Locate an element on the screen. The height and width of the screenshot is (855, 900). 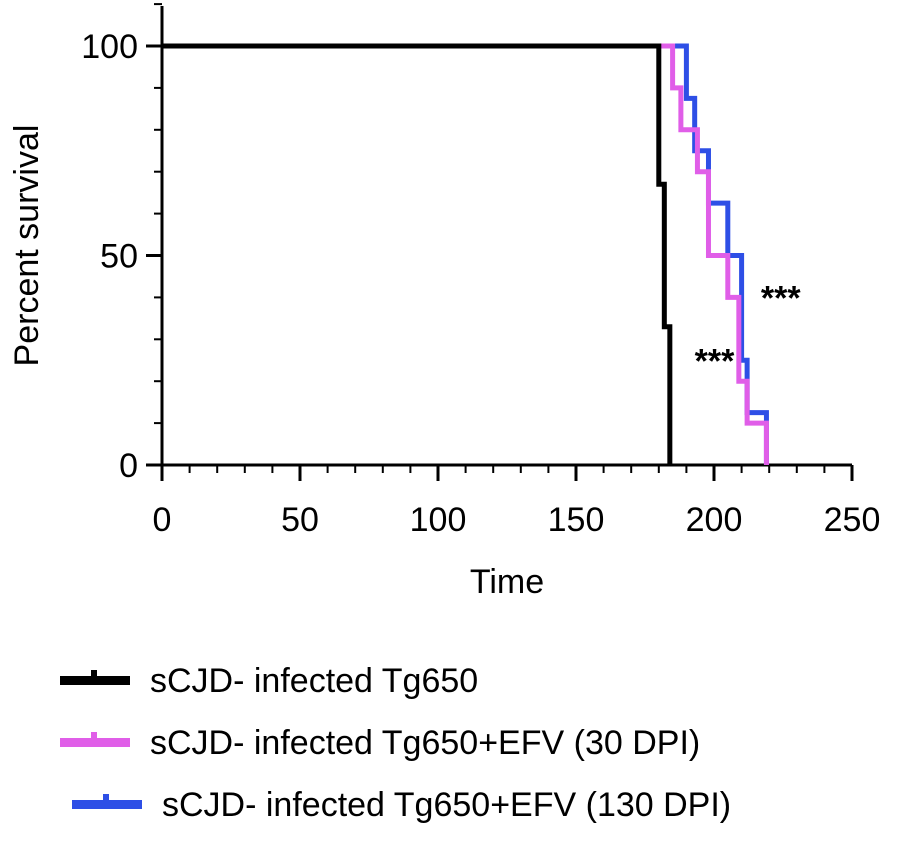
legend-item: sCJD- infected Tg650+EFV (130 DPI) is located at coordinates (401, 805).